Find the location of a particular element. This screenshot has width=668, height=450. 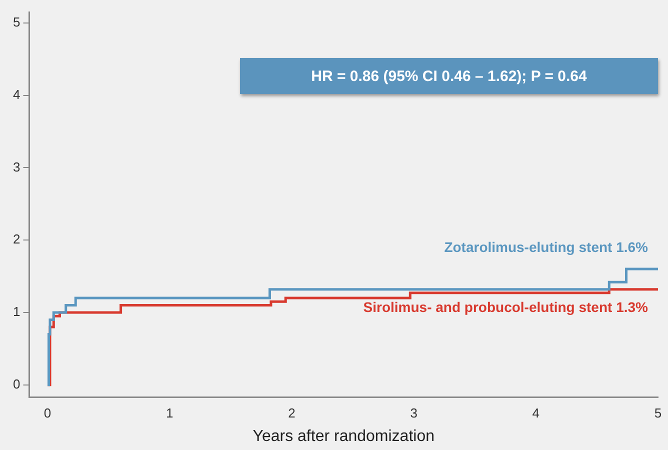

y-tick-label: 4 is located at coordinates (16, 94).